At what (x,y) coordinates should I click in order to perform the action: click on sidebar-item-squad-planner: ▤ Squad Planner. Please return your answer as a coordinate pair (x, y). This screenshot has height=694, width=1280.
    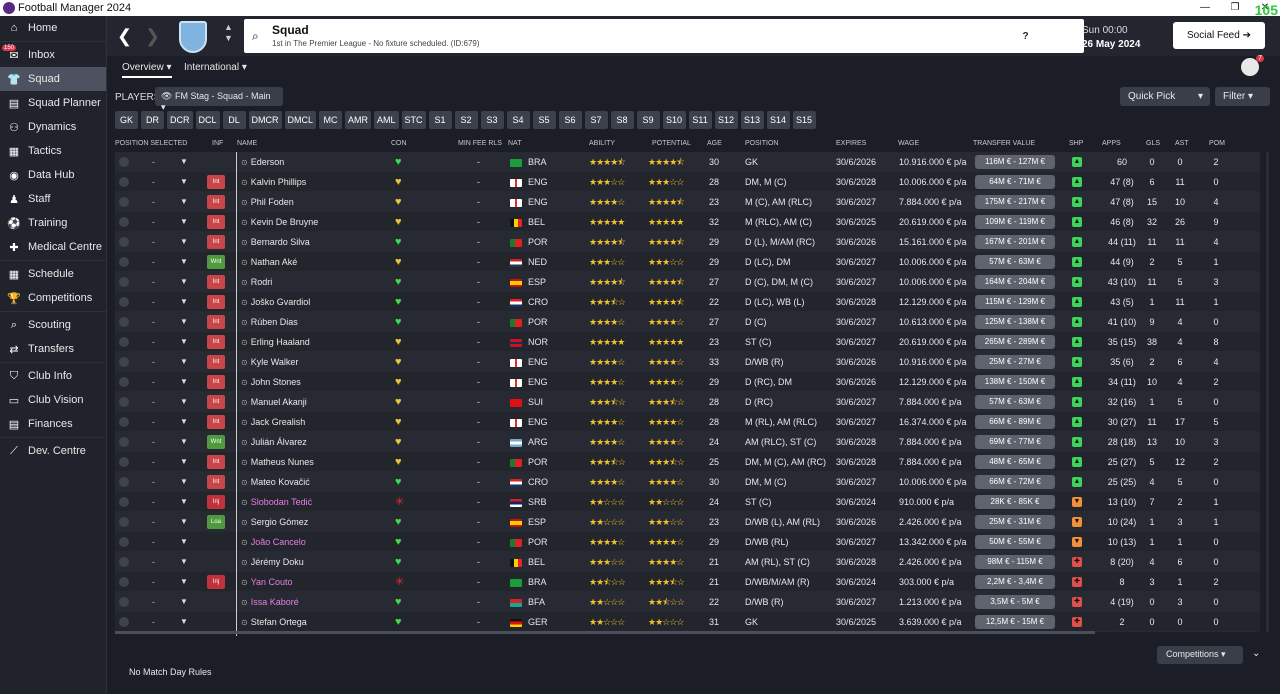
    Looking at the image, I should click on (53, 103).